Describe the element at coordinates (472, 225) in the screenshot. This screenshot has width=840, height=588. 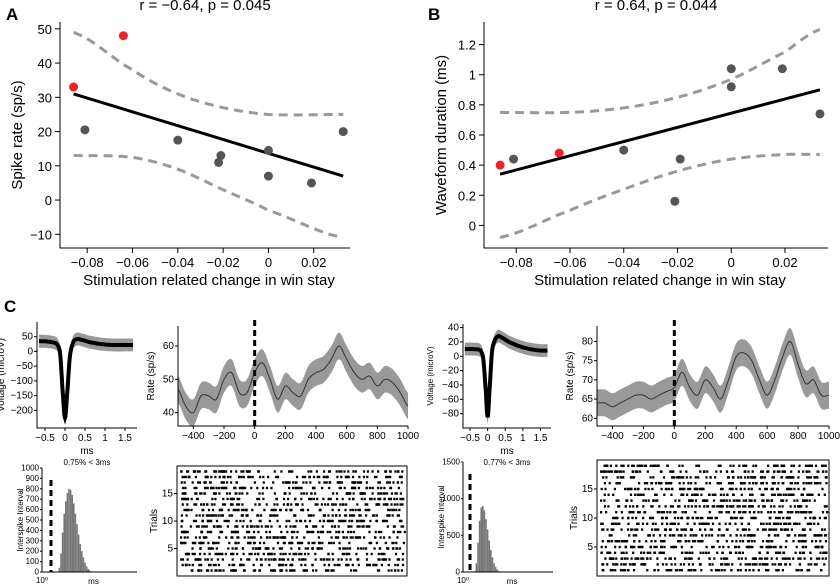
I see `y-tick-label: 0` at that location.